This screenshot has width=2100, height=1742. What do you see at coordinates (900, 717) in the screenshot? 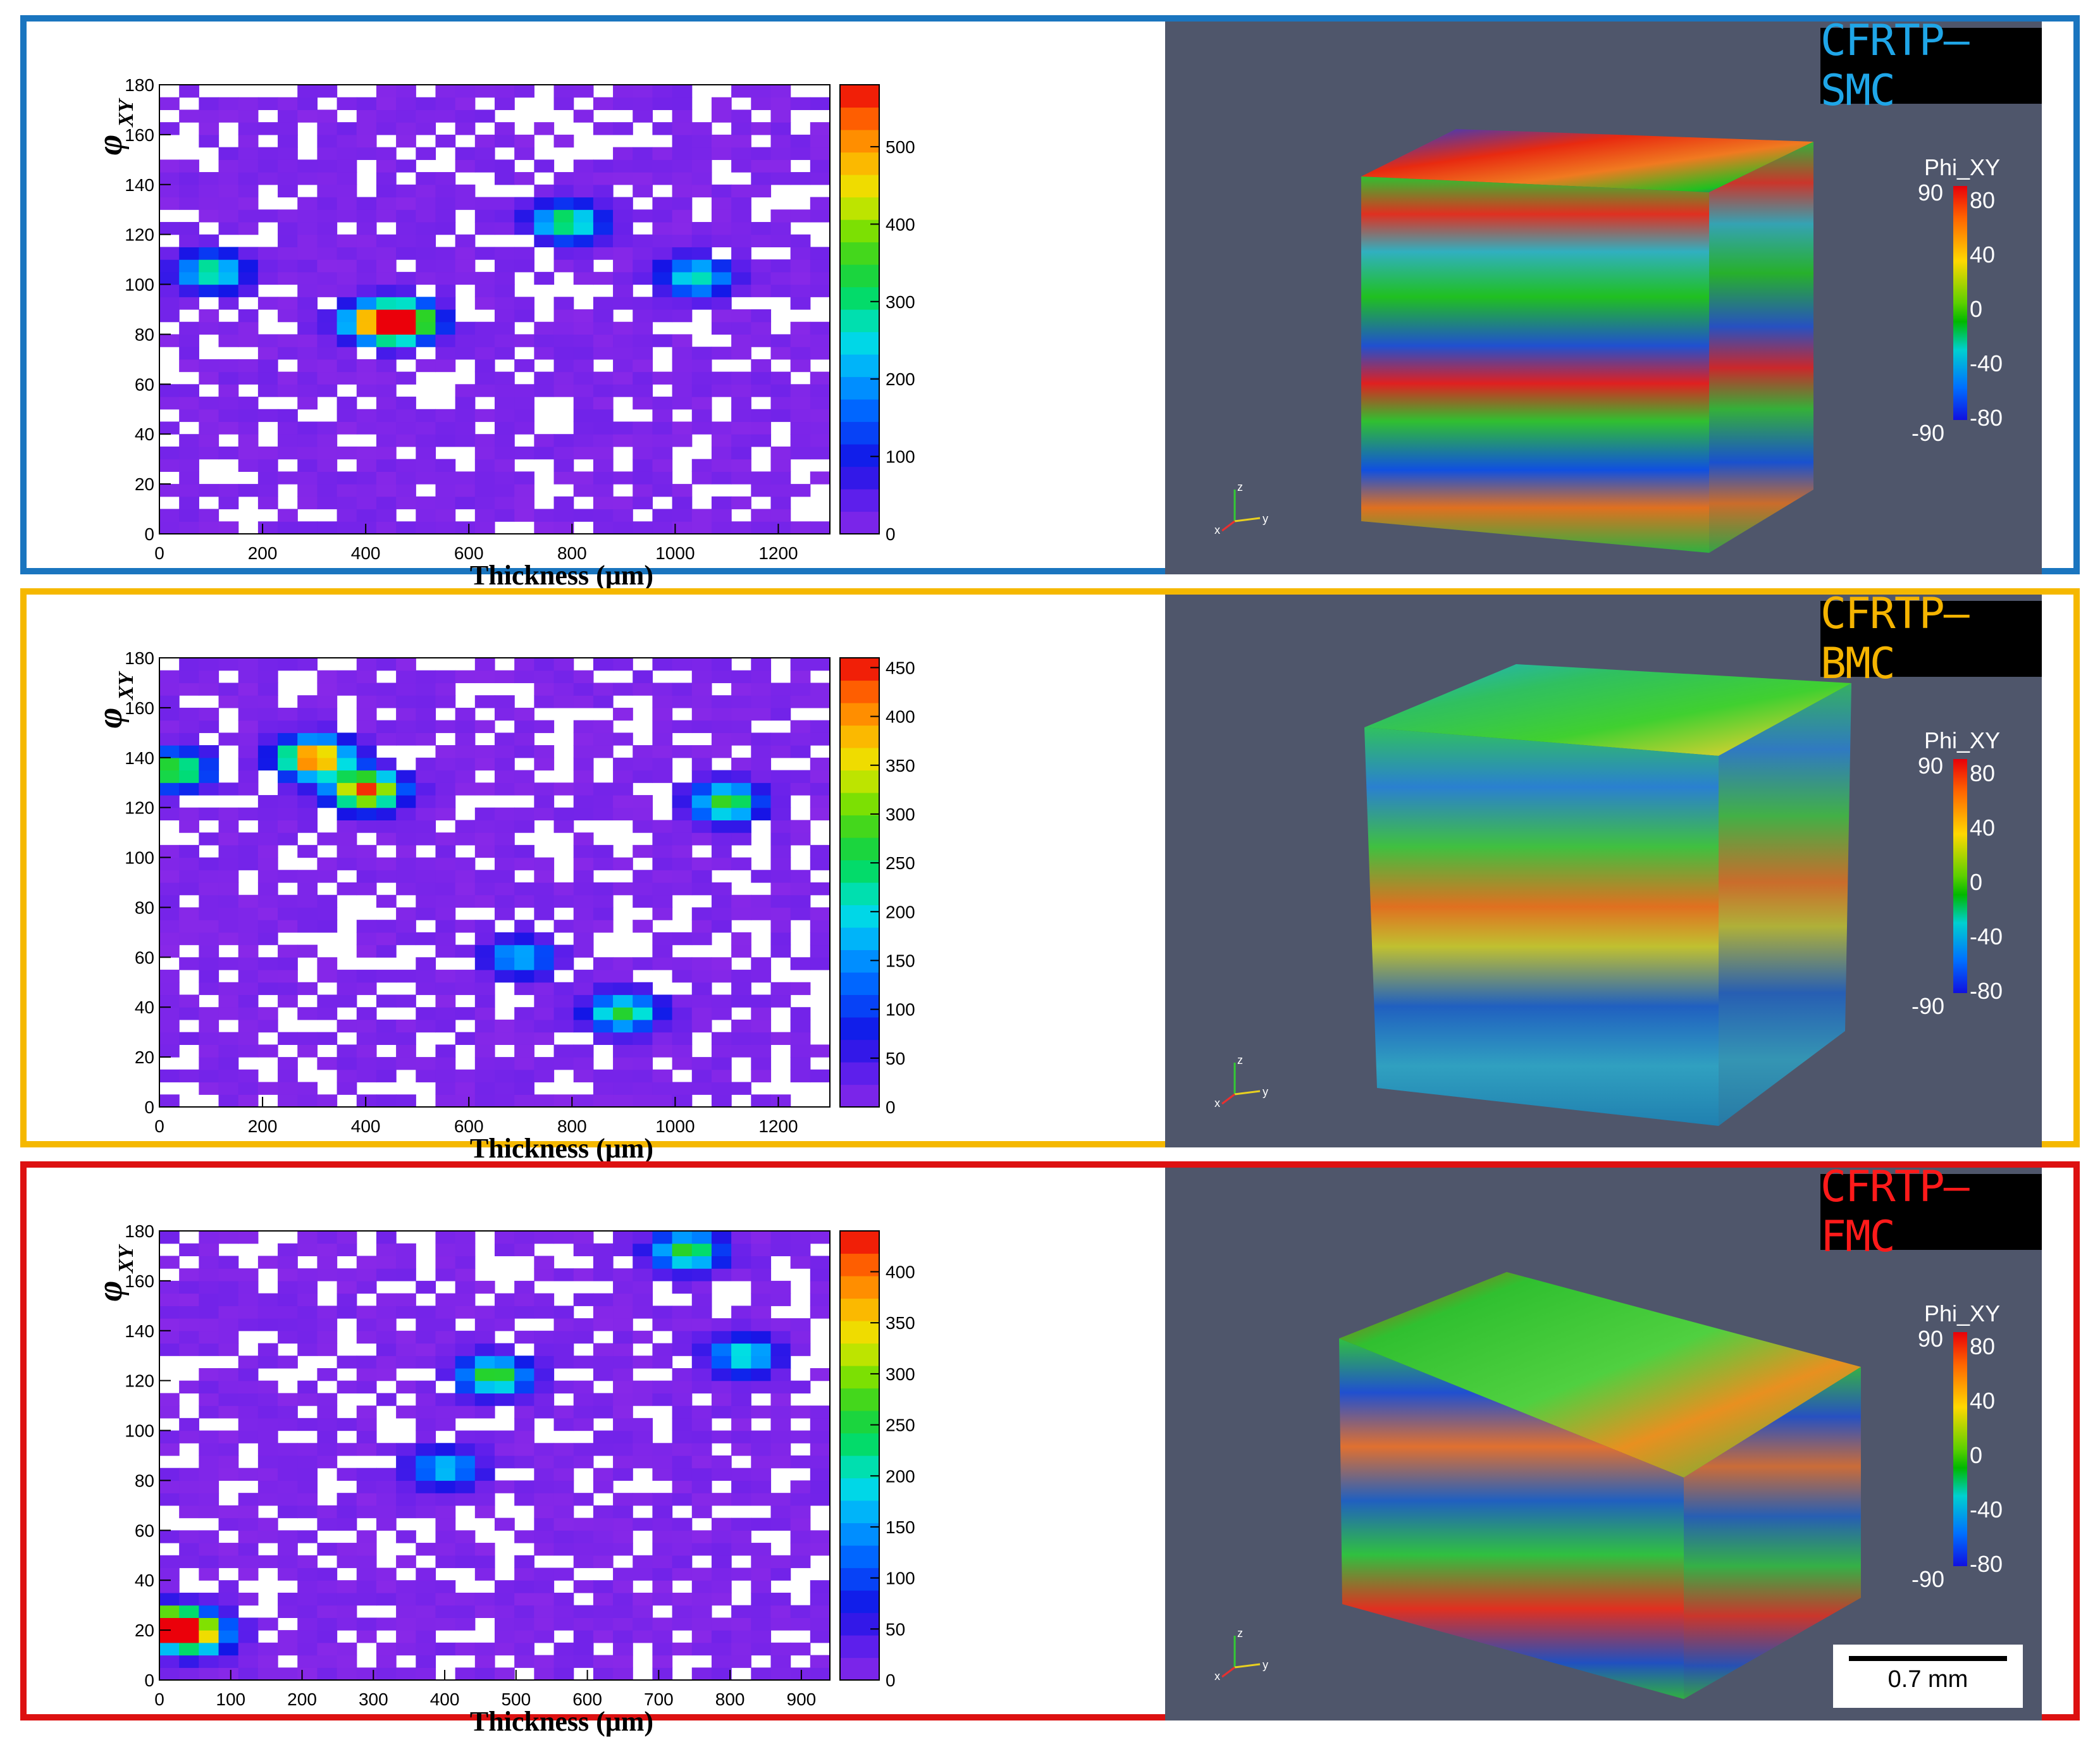
I see `colorbar-tick-label: 400` at bounding box center [900, 717].